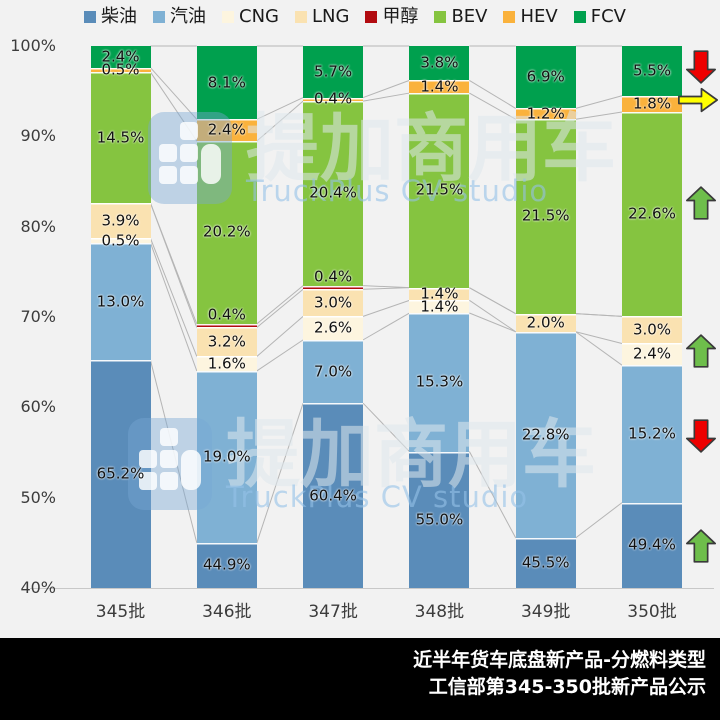 The width and height of the screenshot is (720, 720). What do you see at coordinates (226, 129) in the screenshot?
I see `data-label-346批-HEV: 2.4%` at bounding box center [226, 129].